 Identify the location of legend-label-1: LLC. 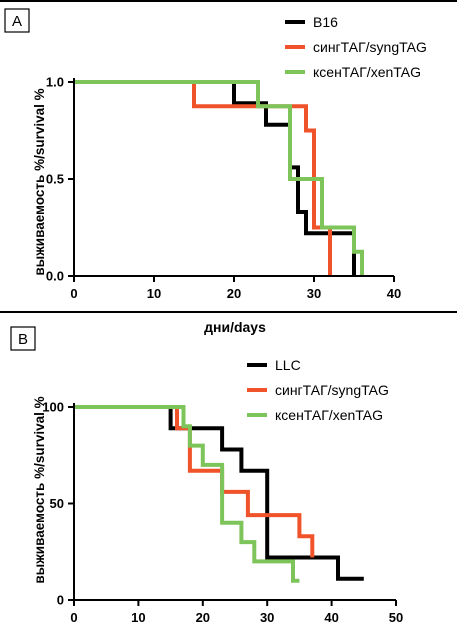
(288, 365).